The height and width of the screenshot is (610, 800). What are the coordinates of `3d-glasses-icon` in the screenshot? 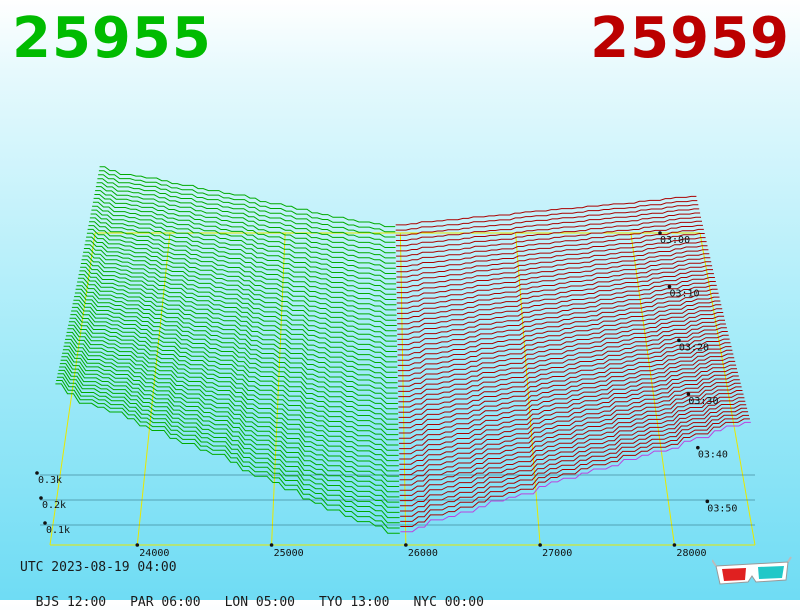 It's located at (752, 573).